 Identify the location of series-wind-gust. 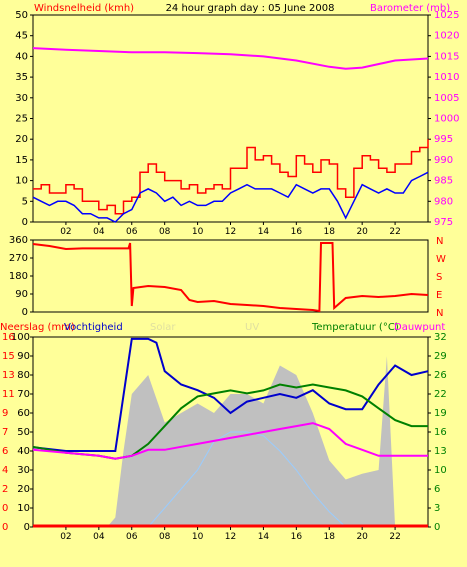
(231, 177).